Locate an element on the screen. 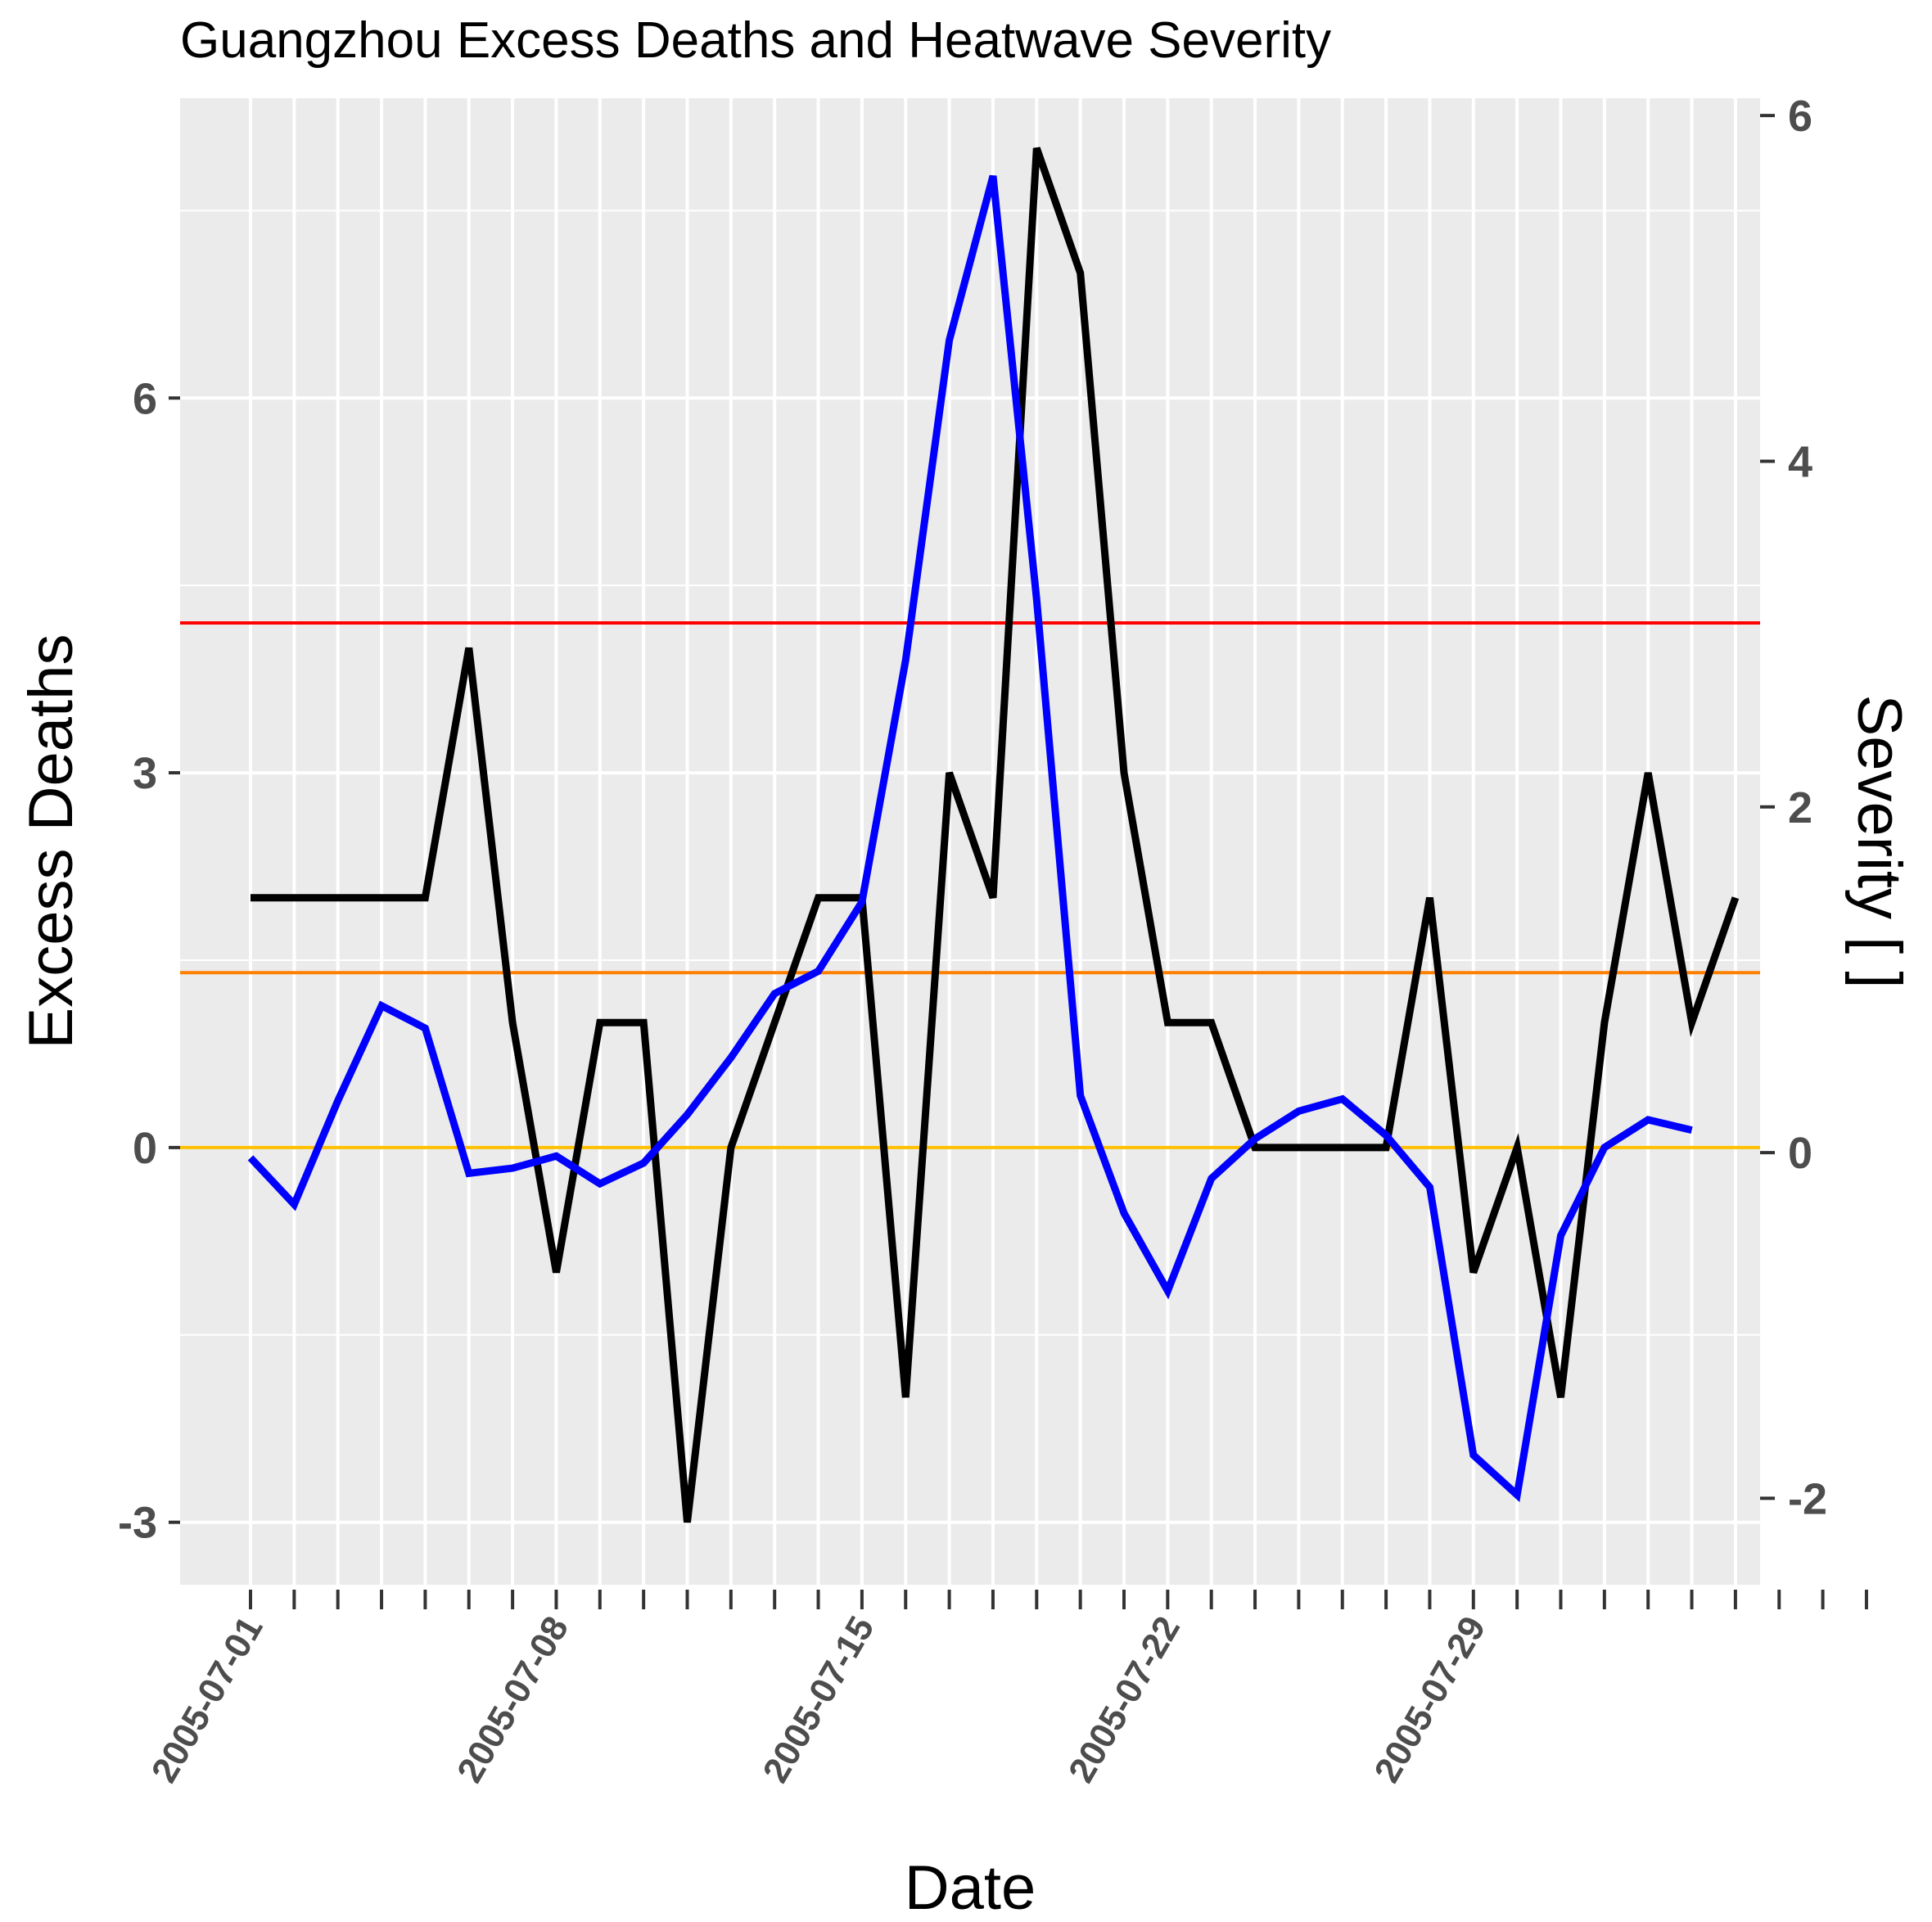  y-tick-label: 0 is located at coordinates (145, 1148).